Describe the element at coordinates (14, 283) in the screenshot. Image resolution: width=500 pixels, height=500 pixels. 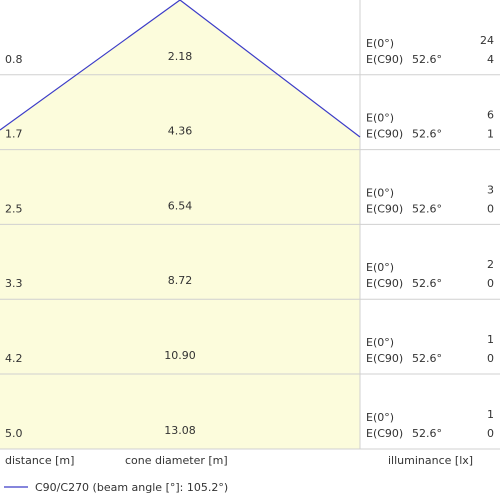
I see `distance: 3.3` at that location.